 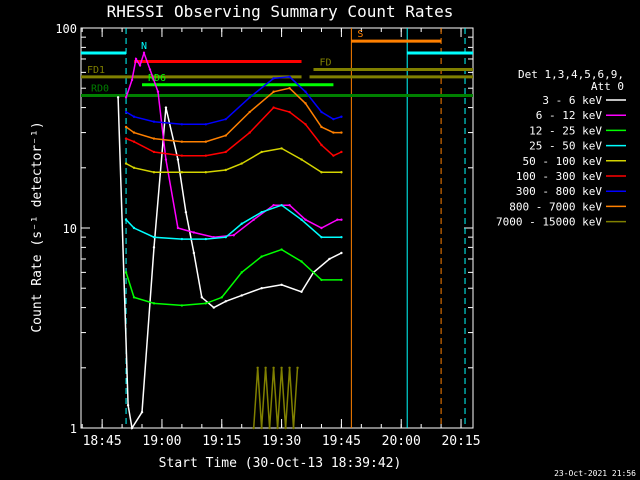 What do you see at coordinates (100, 88) in the screenshot?
I see `flag-bar-label: RD0` at bounding box center [100, 88].